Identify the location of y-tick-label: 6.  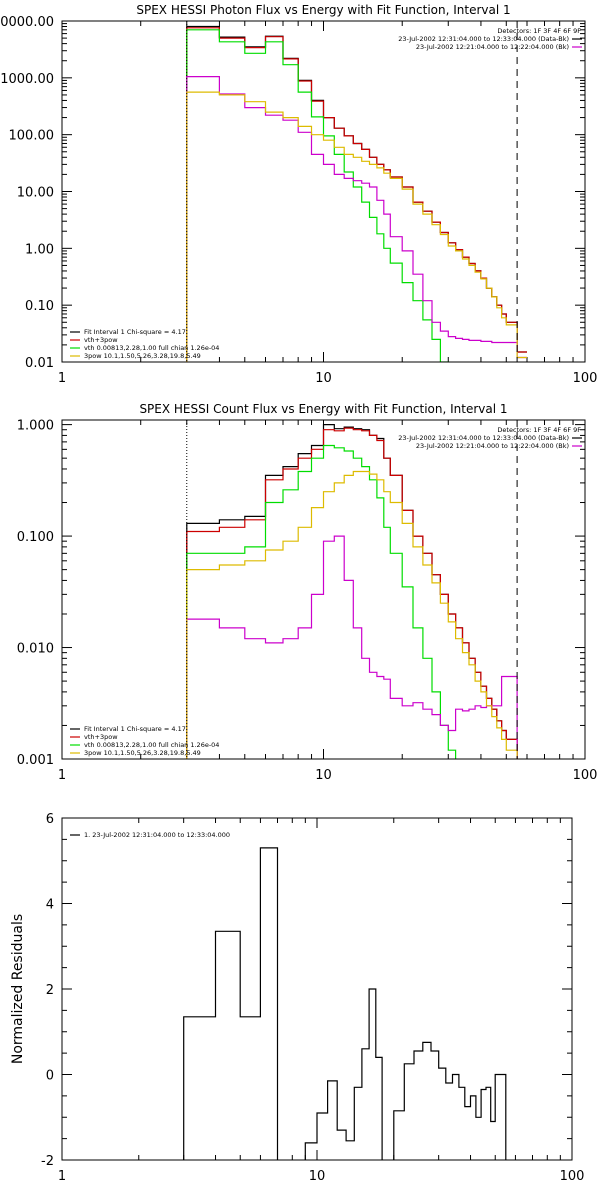
(50, 819).